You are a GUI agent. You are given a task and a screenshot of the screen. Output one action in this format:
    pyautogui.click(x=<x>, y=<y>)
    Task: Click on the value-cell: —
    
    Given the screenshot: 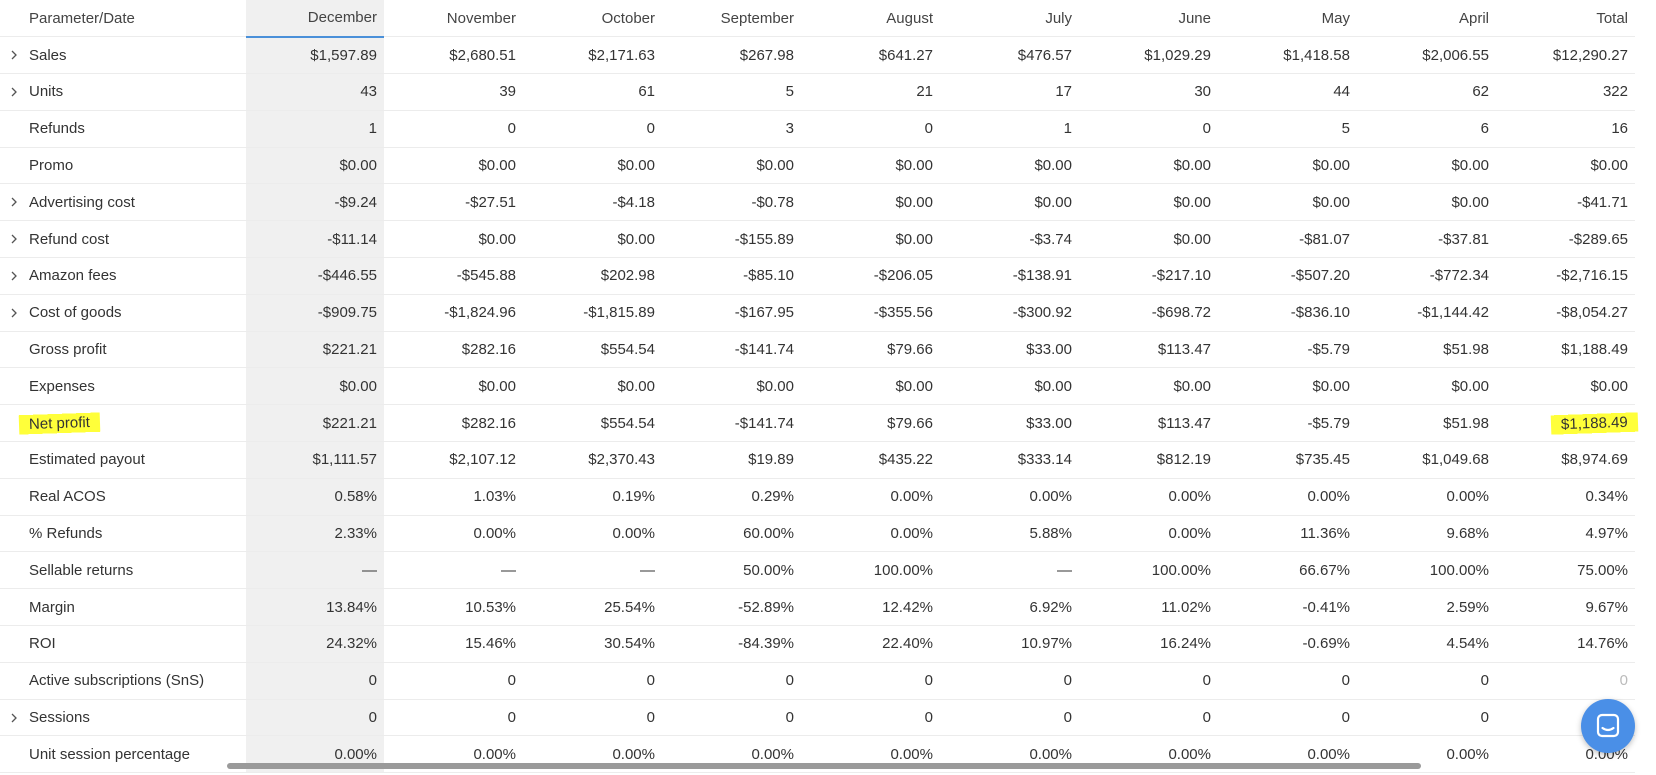 What is the action you would take?
    pyautogui.click(x=592, y=570)
    